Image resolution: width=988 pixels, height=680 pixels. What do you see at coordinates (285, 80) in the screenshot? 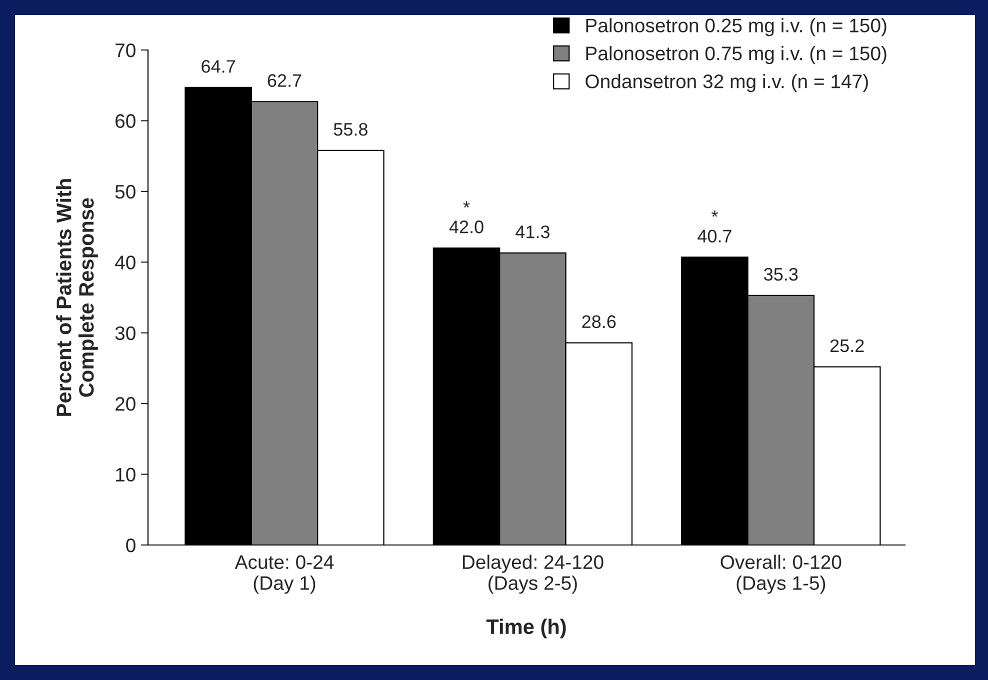
I see `data-label: 62.7` at bounding box center [285, 80].